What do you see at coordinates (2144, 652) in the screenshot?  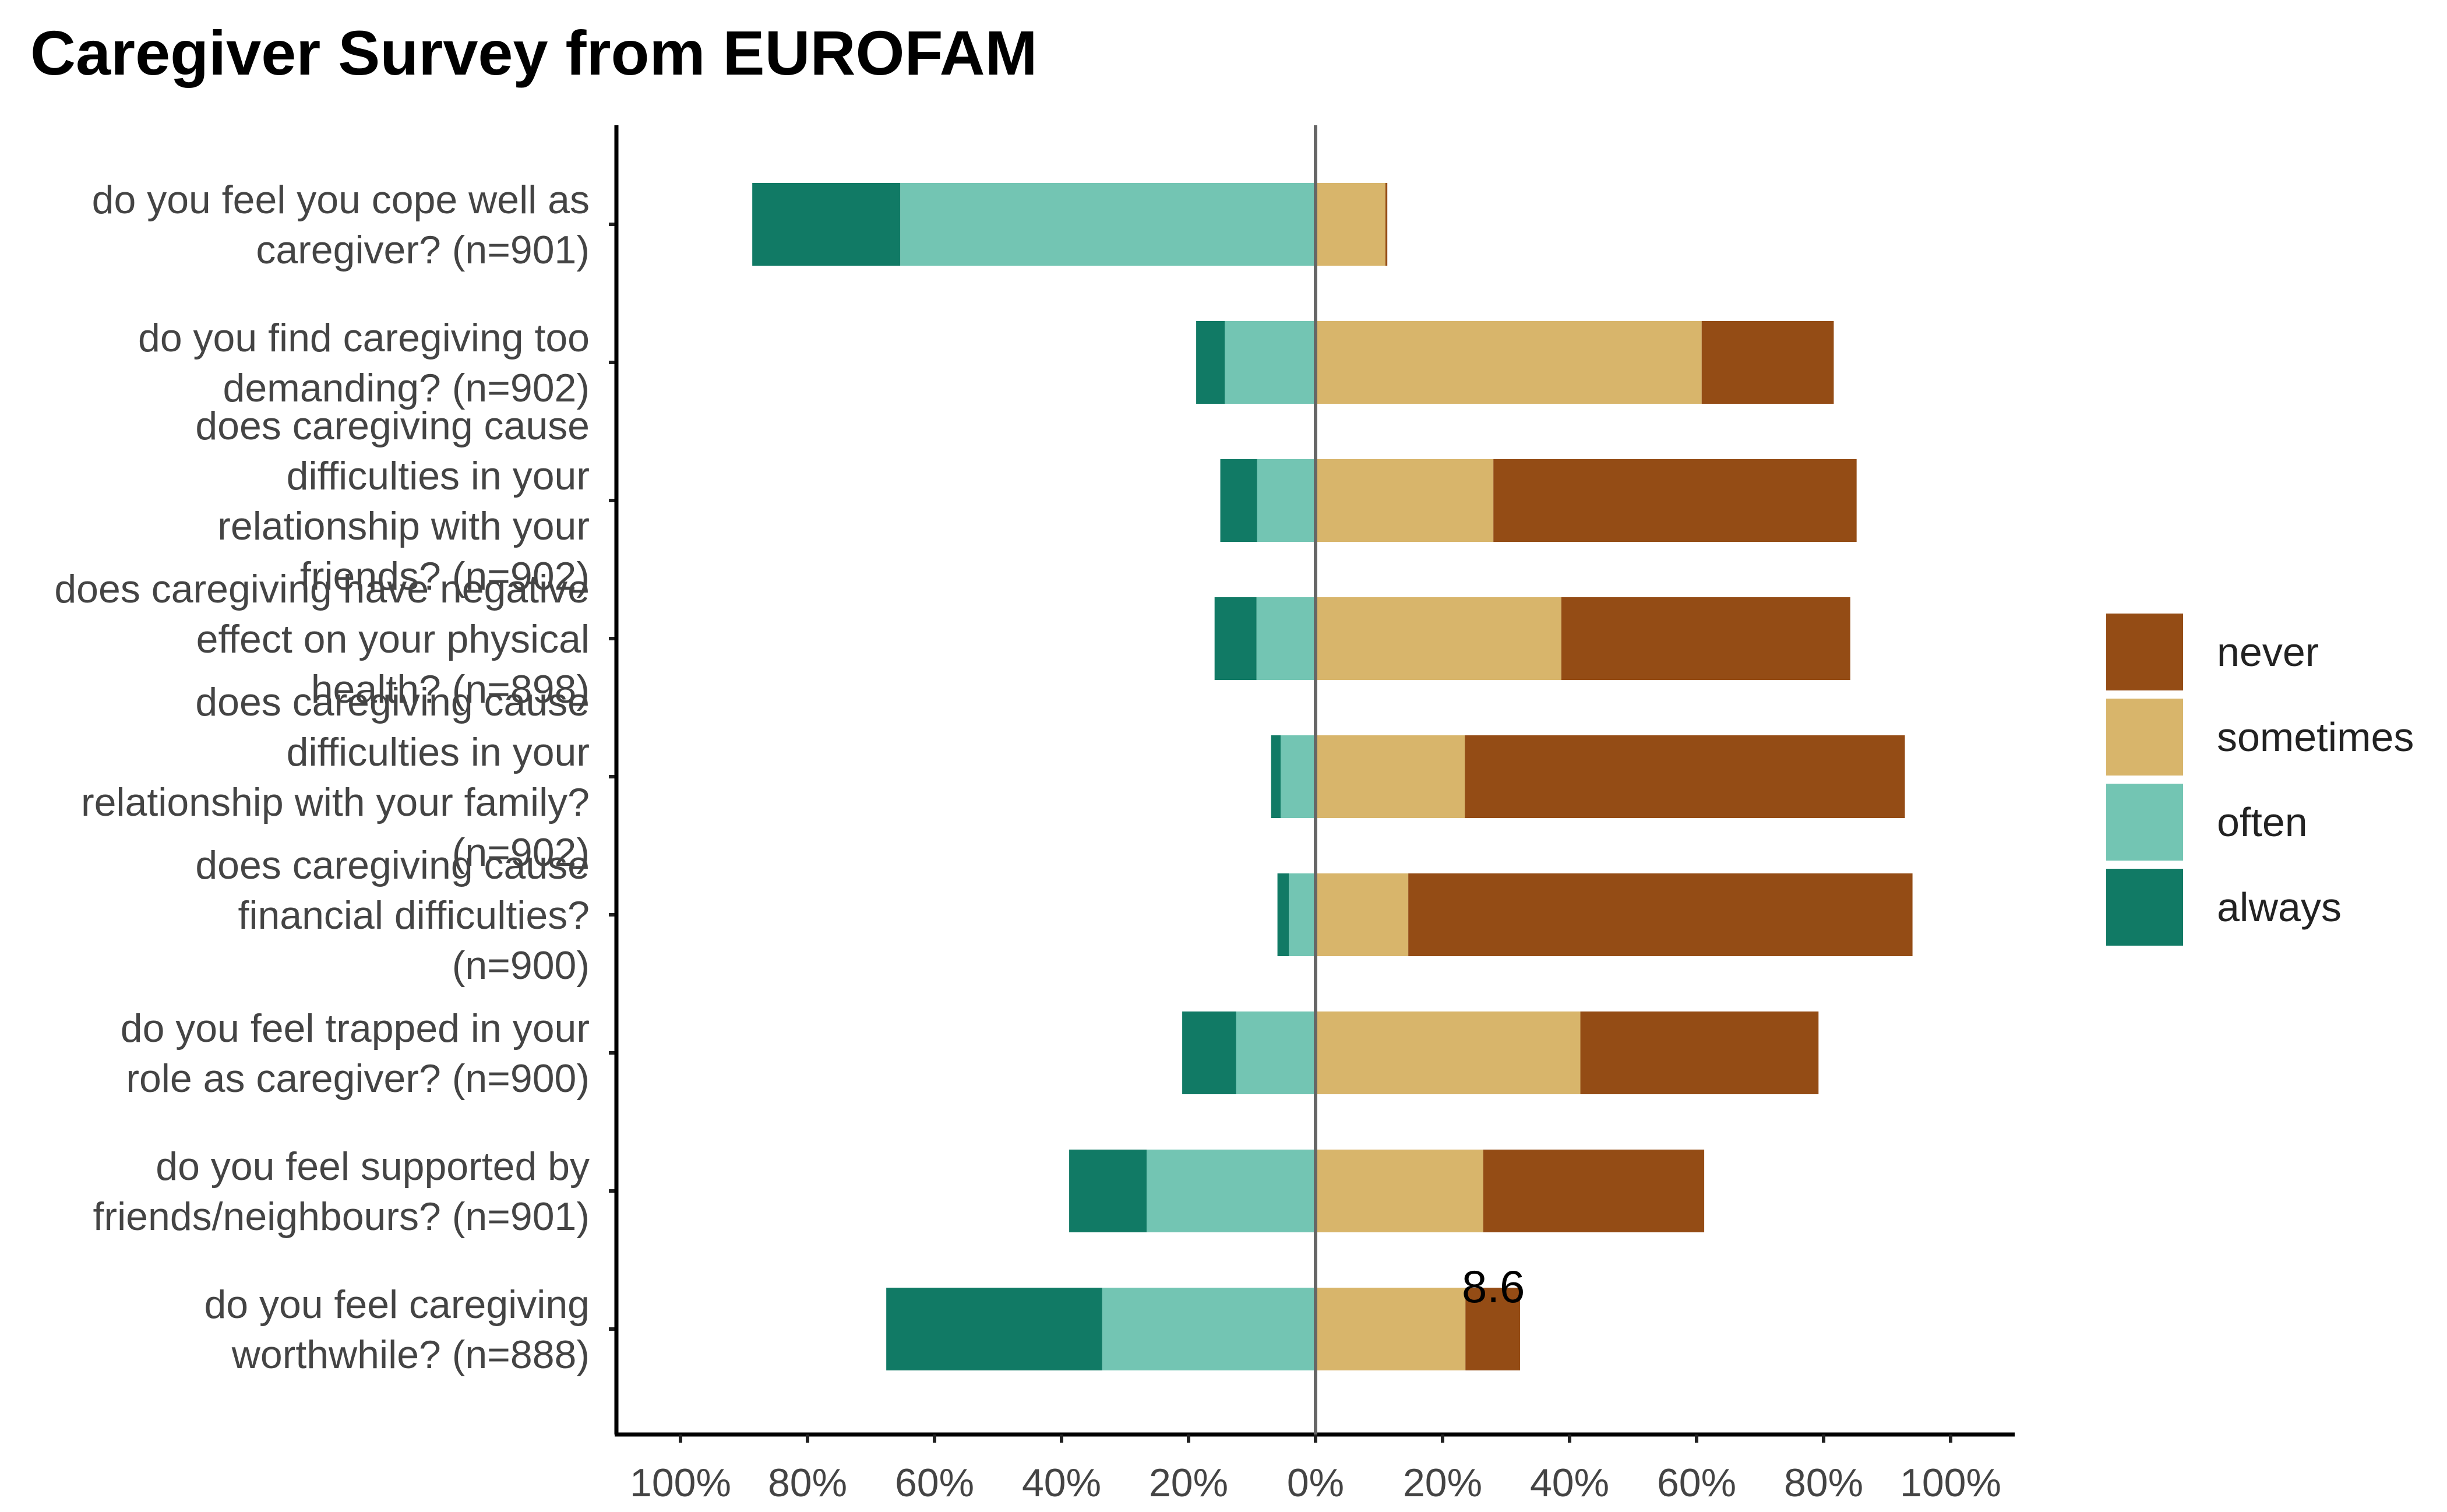 I see `legend-key-never` at bounding box center [2144, 652].